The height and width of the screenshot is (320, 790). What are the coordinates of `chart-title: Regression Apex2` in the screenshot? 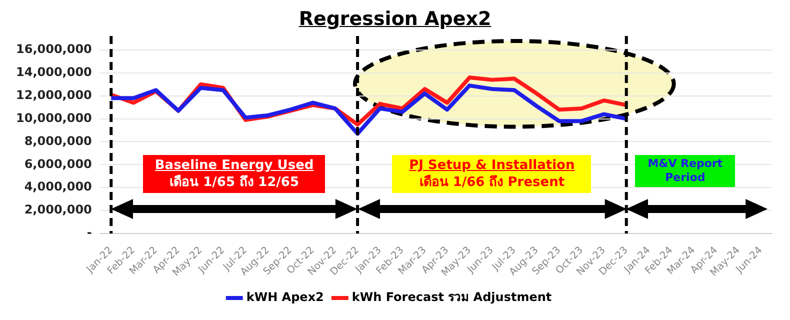 It's located at (395, 20).